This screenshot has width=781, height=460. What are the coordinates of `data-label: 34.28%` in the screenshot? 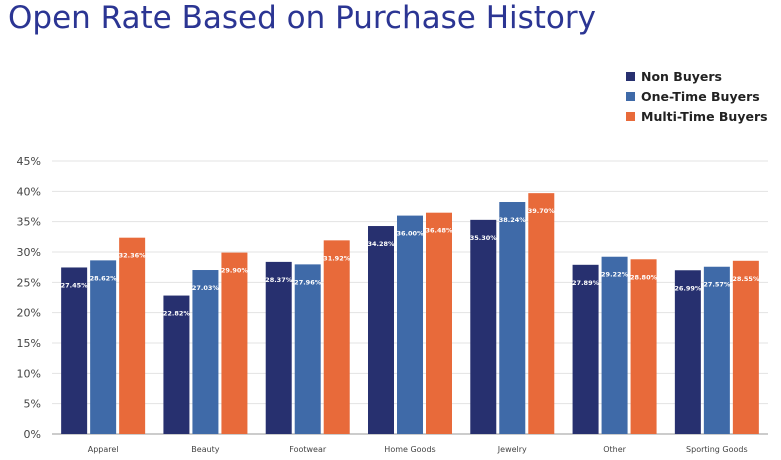 It's located at (381, 244).